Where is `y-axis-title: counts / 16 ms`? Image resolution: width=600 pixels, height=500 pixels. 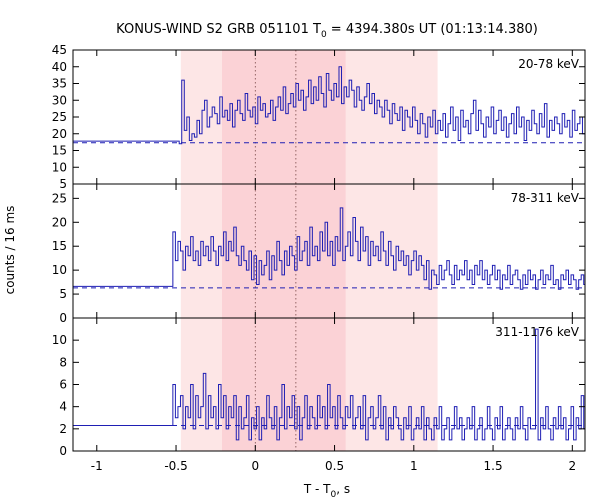
y-axis-title: counts / 16 ms is located at coordinates (10, 250).